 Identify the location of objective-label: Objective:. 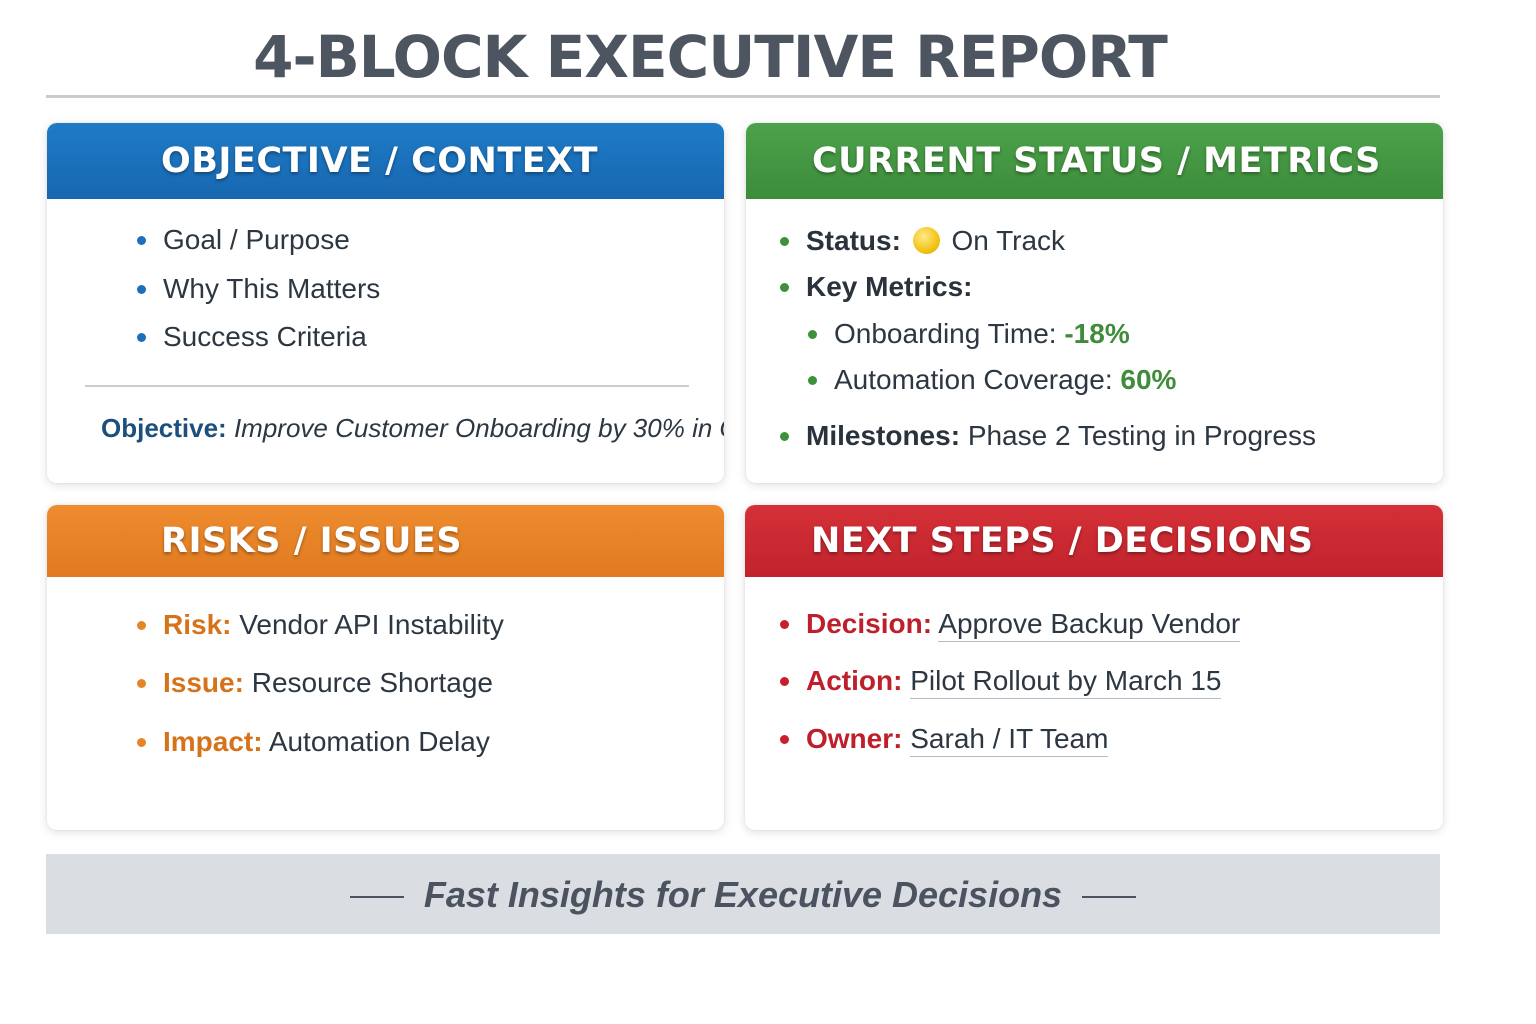
(164, 428).